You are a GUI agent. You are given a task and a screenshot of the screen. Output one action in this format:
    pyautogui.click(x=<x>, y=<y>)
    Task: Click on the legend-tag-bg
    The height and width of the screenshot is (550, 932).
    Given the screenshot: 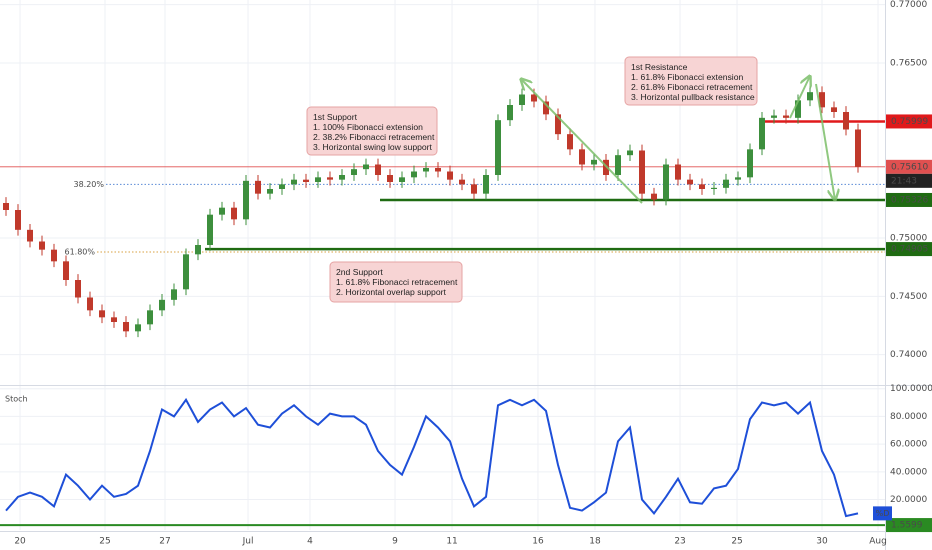 What is the action you would take?
    pyautogui.click(x=882, y=513)
    